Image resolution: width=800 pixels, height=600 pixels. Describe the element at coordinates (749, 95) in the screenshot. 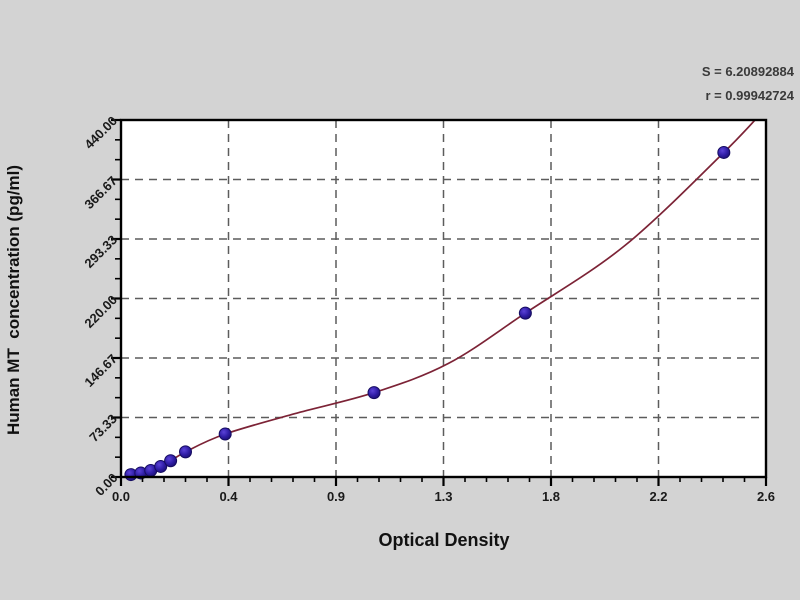

I see `fit-correlation: r = 0.99942724` at that location.